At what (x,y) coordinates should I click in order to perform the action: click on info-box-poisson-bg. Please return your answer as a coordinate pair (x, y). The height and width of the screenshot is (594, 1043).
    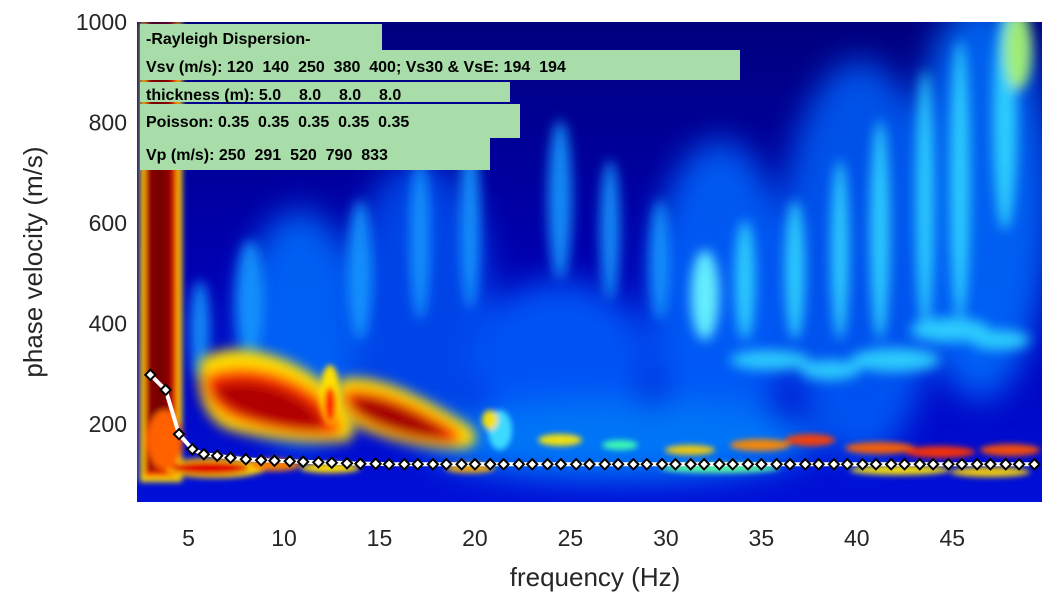
    Looking at the image, I should click on (330, 121).